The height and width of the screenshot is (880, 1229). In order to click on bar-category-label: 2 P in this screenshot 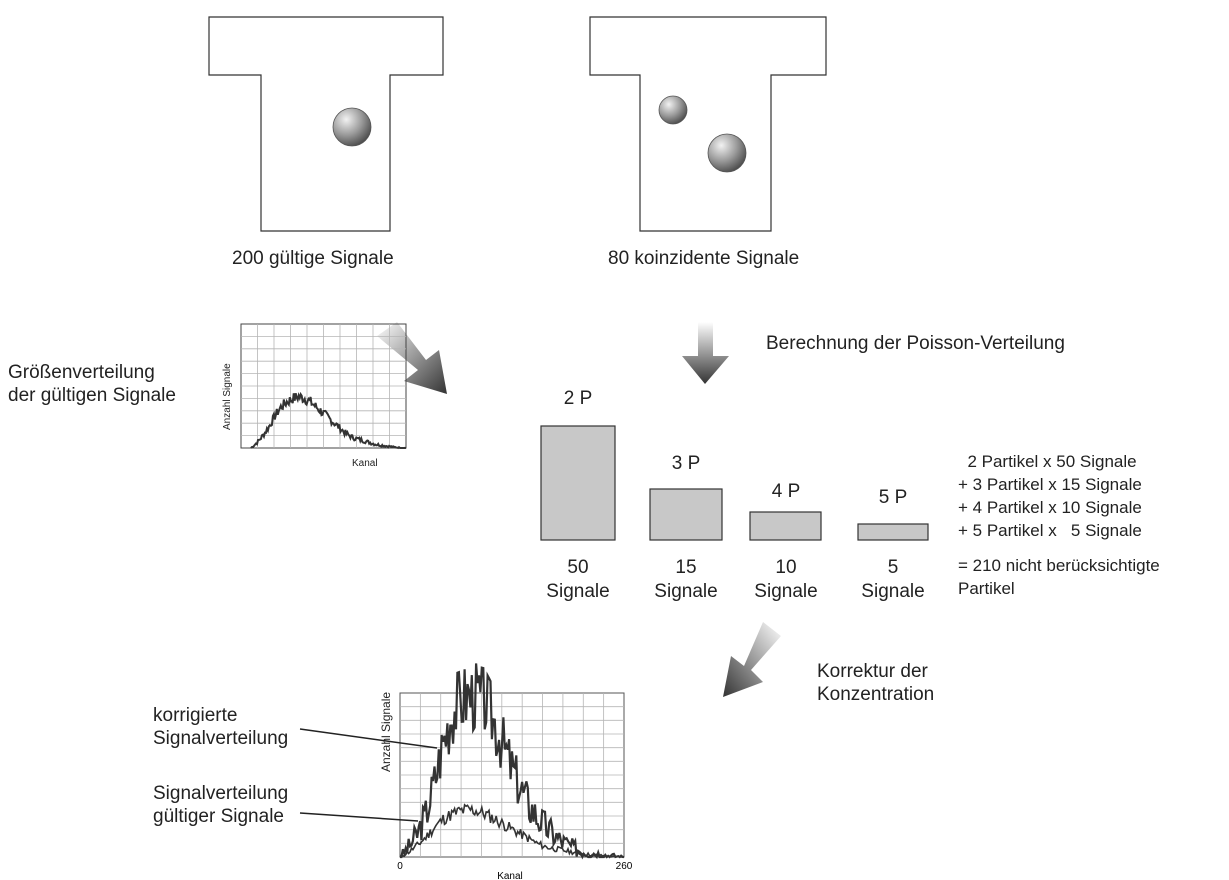, I will do `click(578, 398)`.